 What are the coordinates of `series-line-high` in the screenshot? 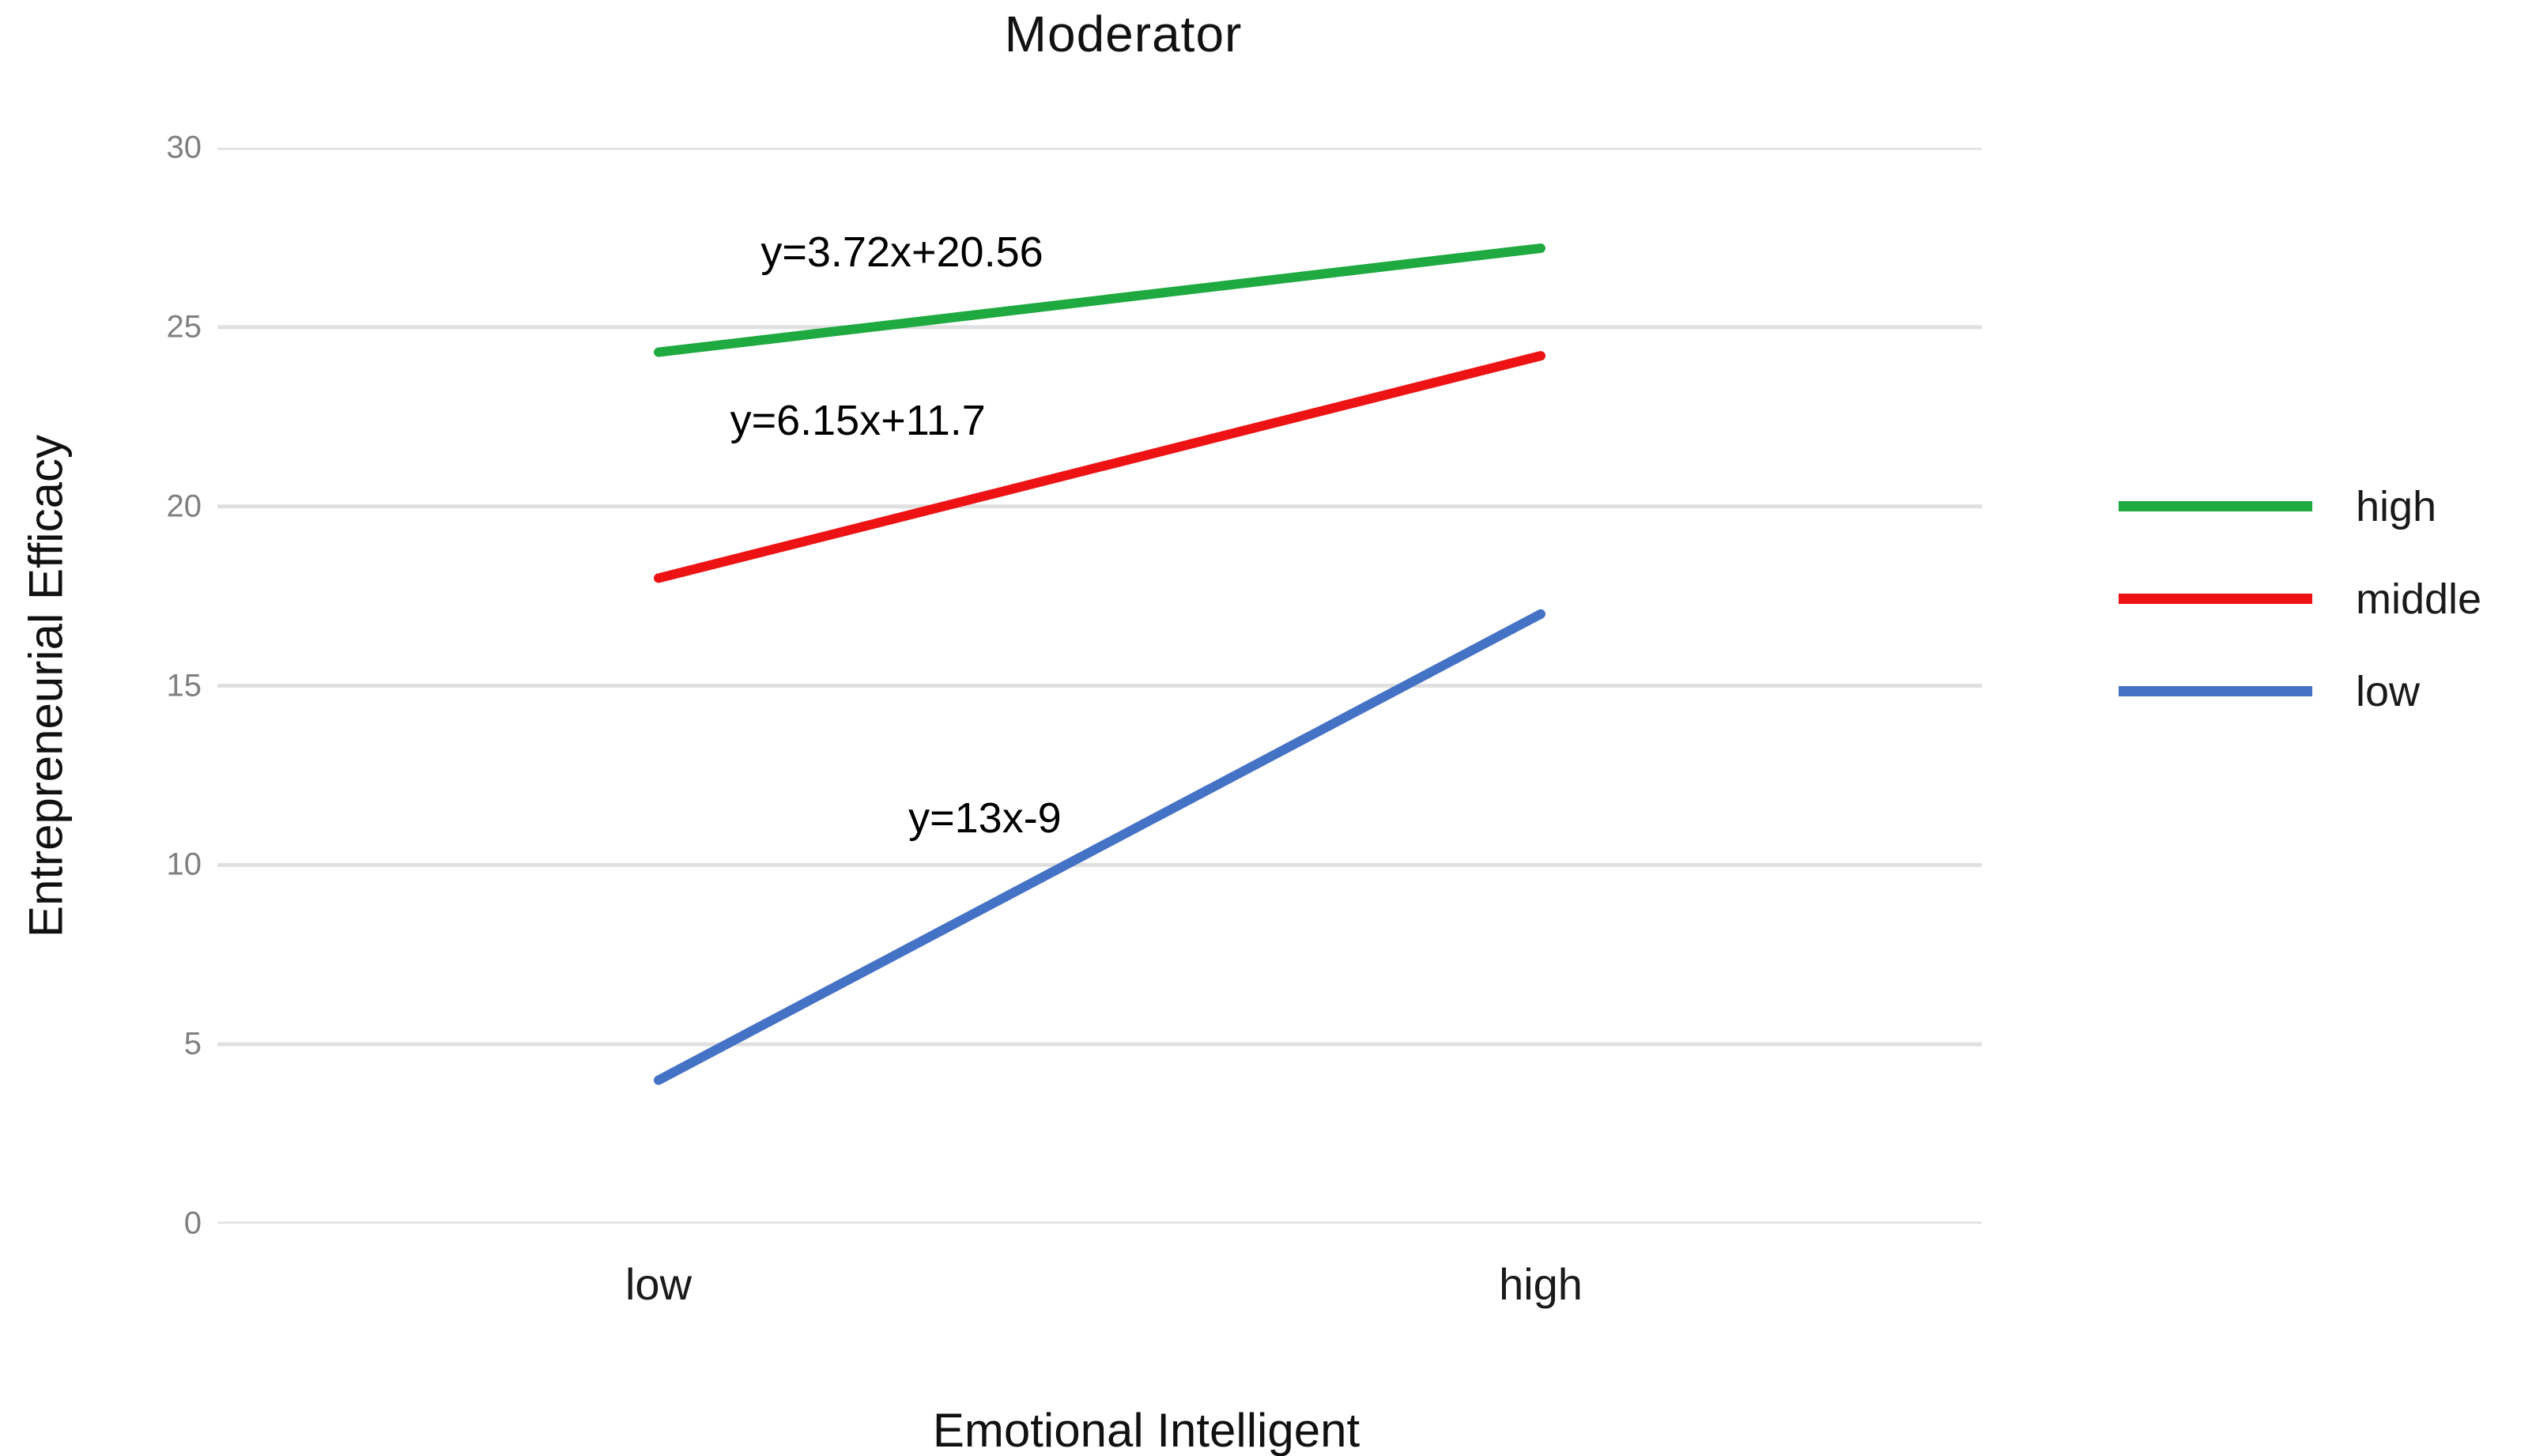 It's located at (1099, 300).